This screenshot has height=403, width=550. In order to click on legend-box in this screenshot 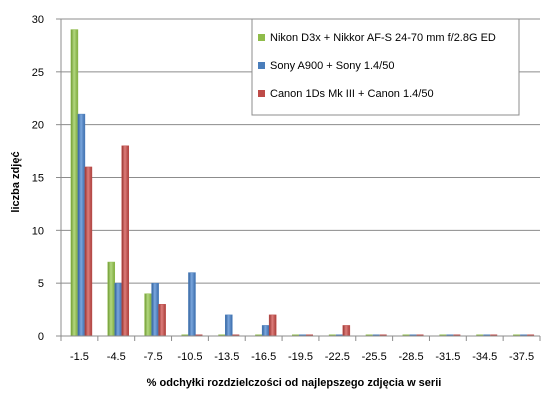, I will do `click(385, 67)`.